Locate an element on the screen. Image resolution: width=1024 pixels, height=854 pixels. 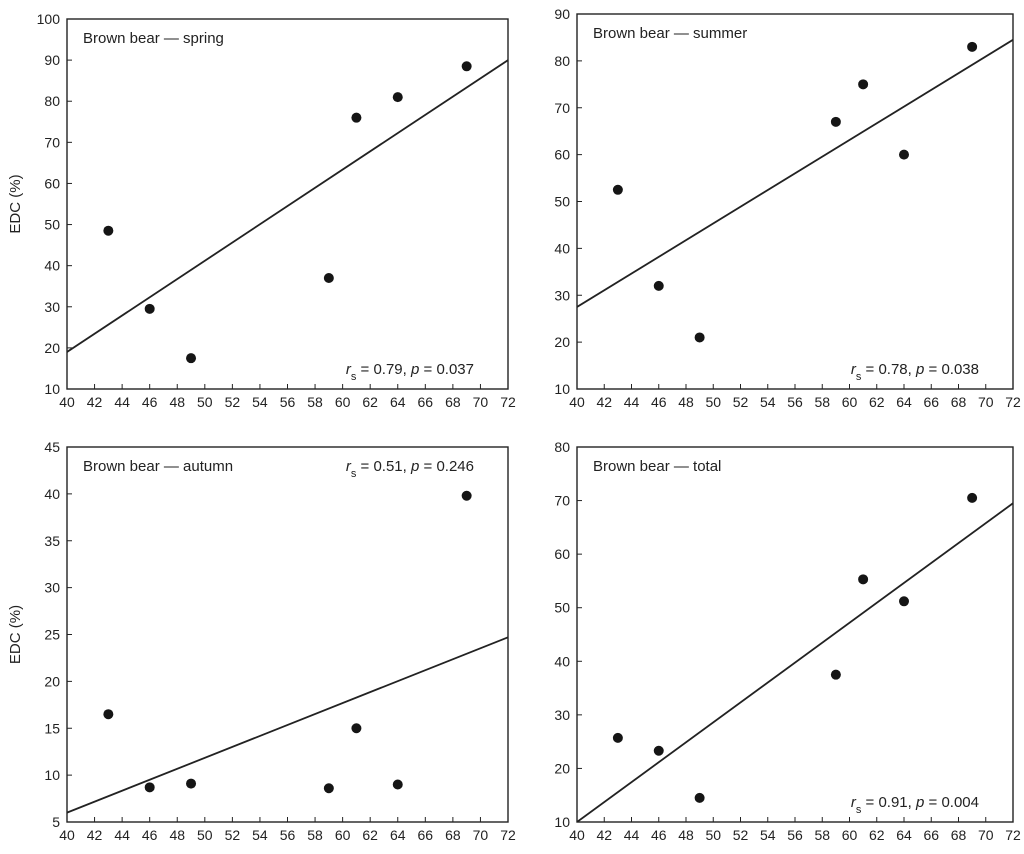
stat-annotation: rs = 0.51, p = 0.246 is located at coordinates (410, 469).